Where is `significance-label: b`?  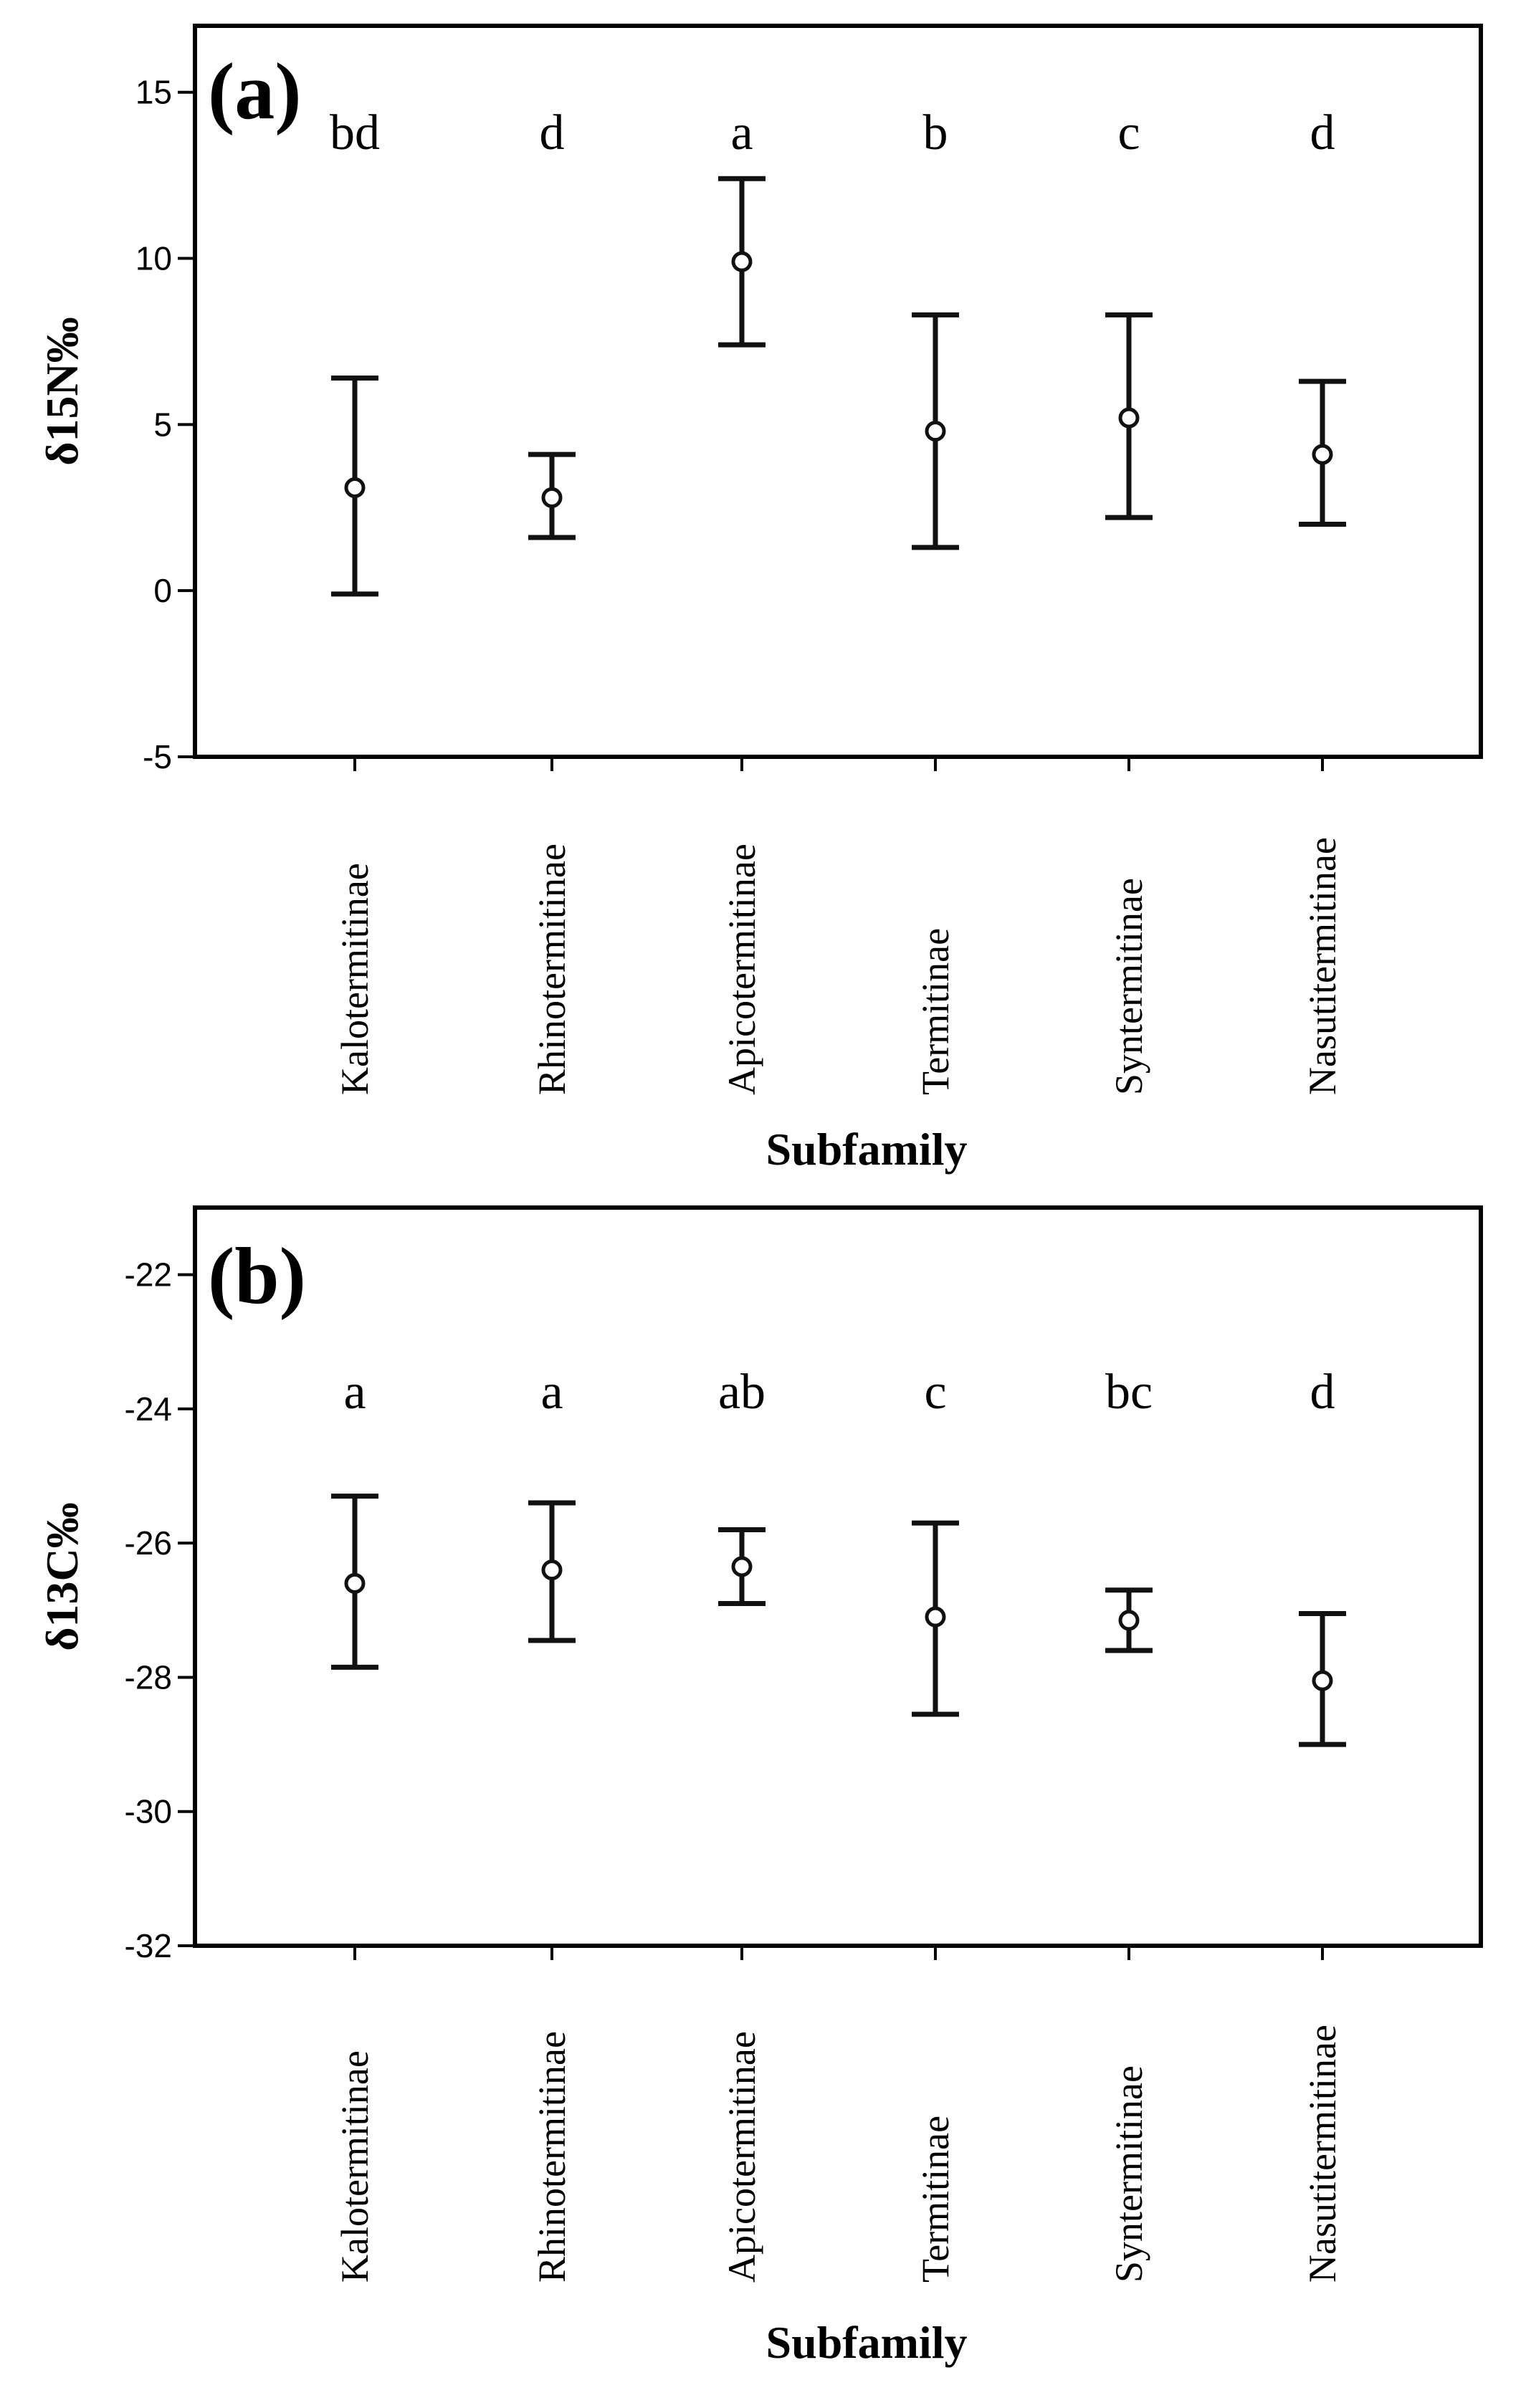 significance-label: b is located at coordinates (936, 133).